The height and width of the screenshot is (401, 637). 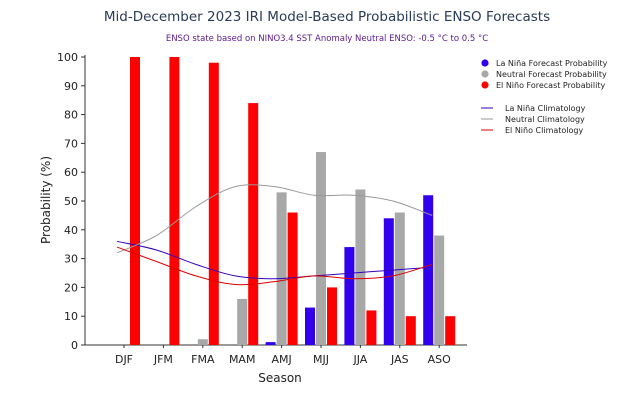 I want to click on neutral-climatology-line, so click(x=274, y=219).